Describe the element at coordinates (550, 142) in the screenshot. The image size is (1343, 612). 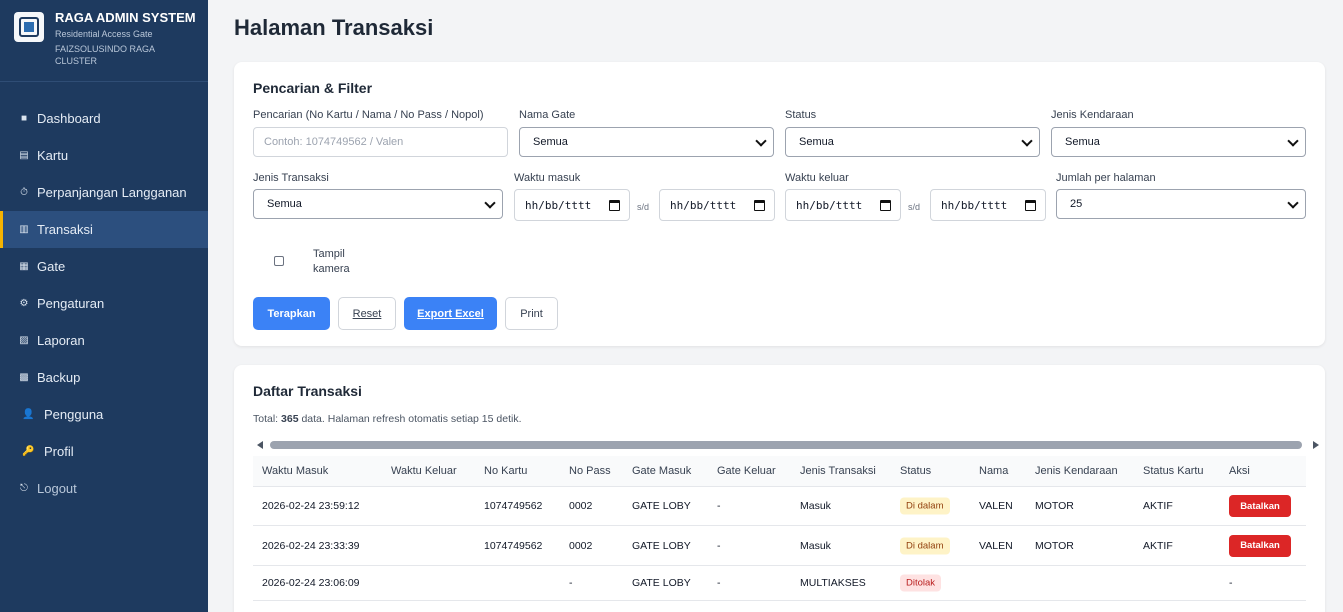
I see `gate-select-value: Semua` at that location.